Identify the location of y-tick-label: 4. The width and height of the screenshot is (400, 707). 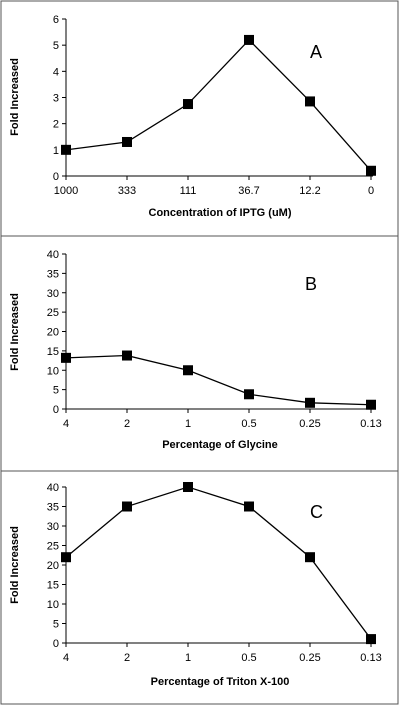
(56, 72).